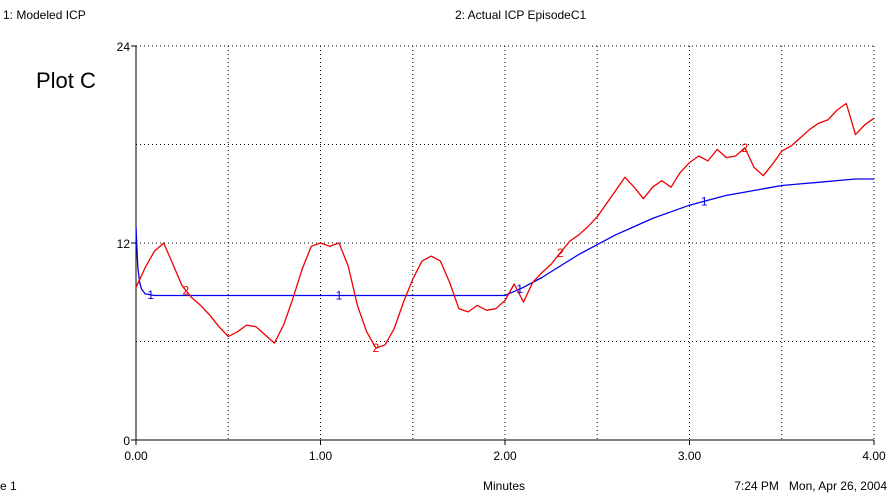 This screenshot has width=893, height=496. I want to click on y-tick-label: 24, so click(124, 47).